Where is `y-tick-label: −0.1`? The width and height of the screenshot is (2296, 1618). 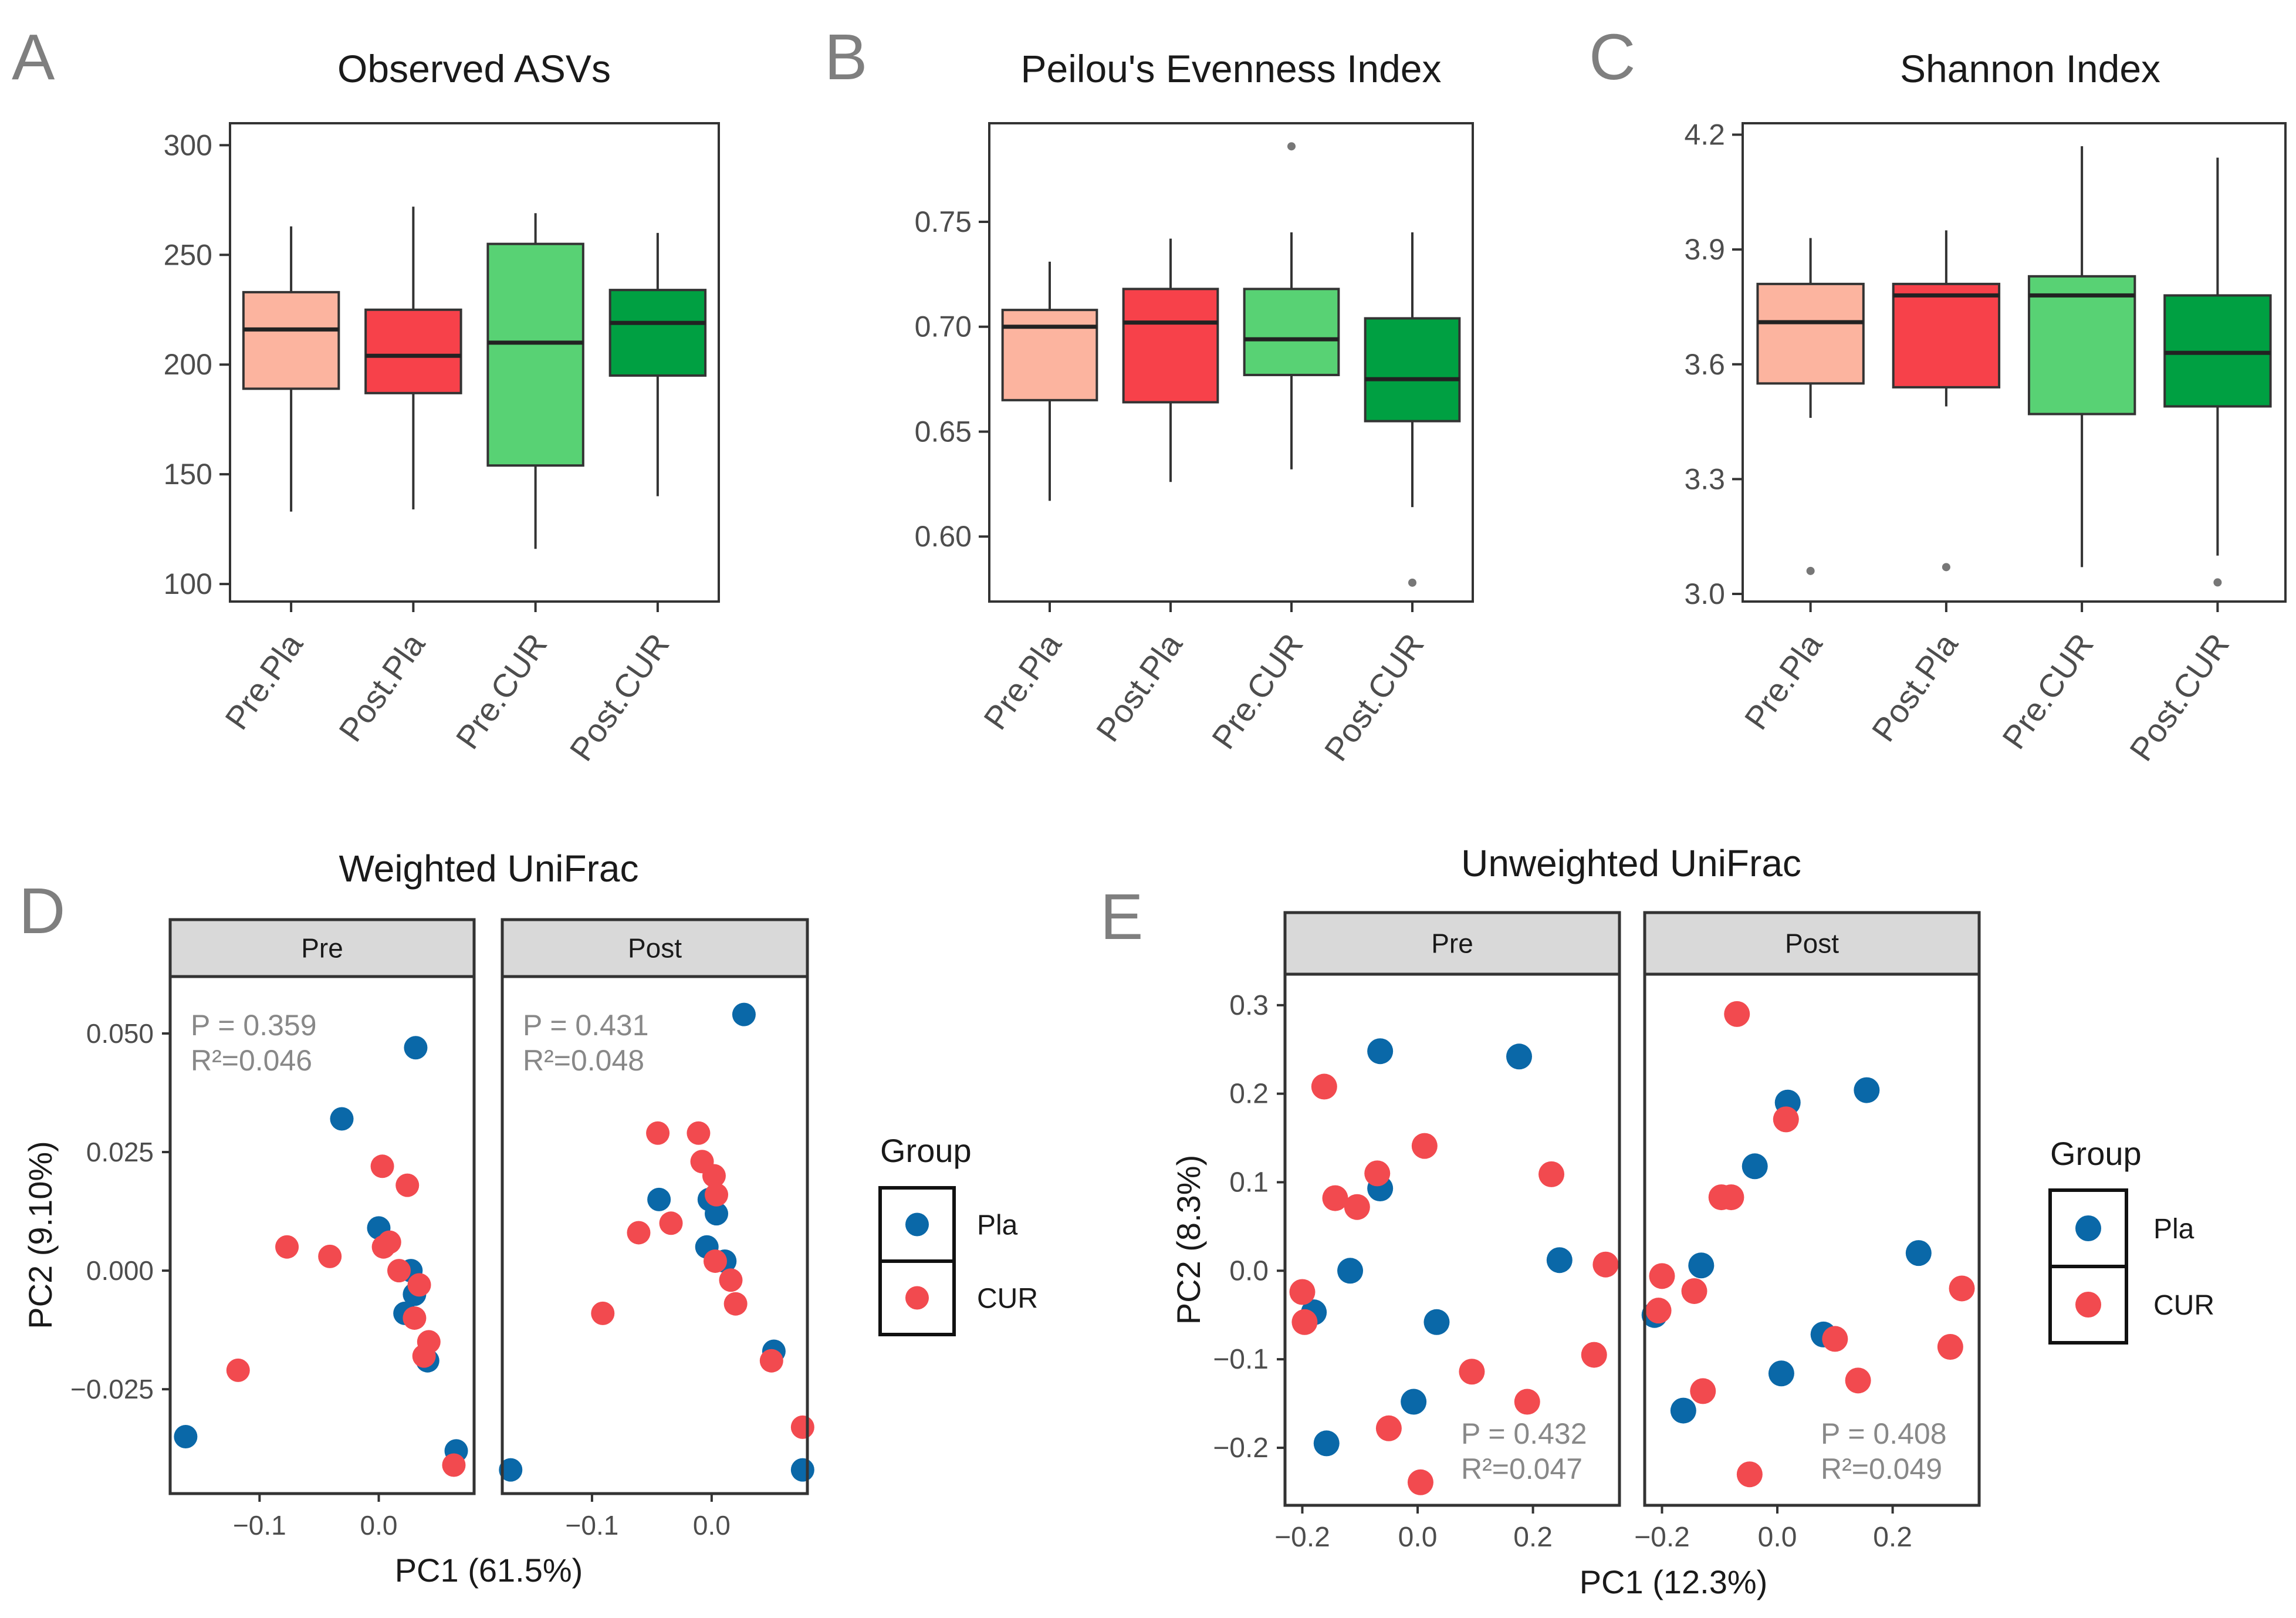
y-tick-label: −0.1 is located at coordinates (1241, 1359).